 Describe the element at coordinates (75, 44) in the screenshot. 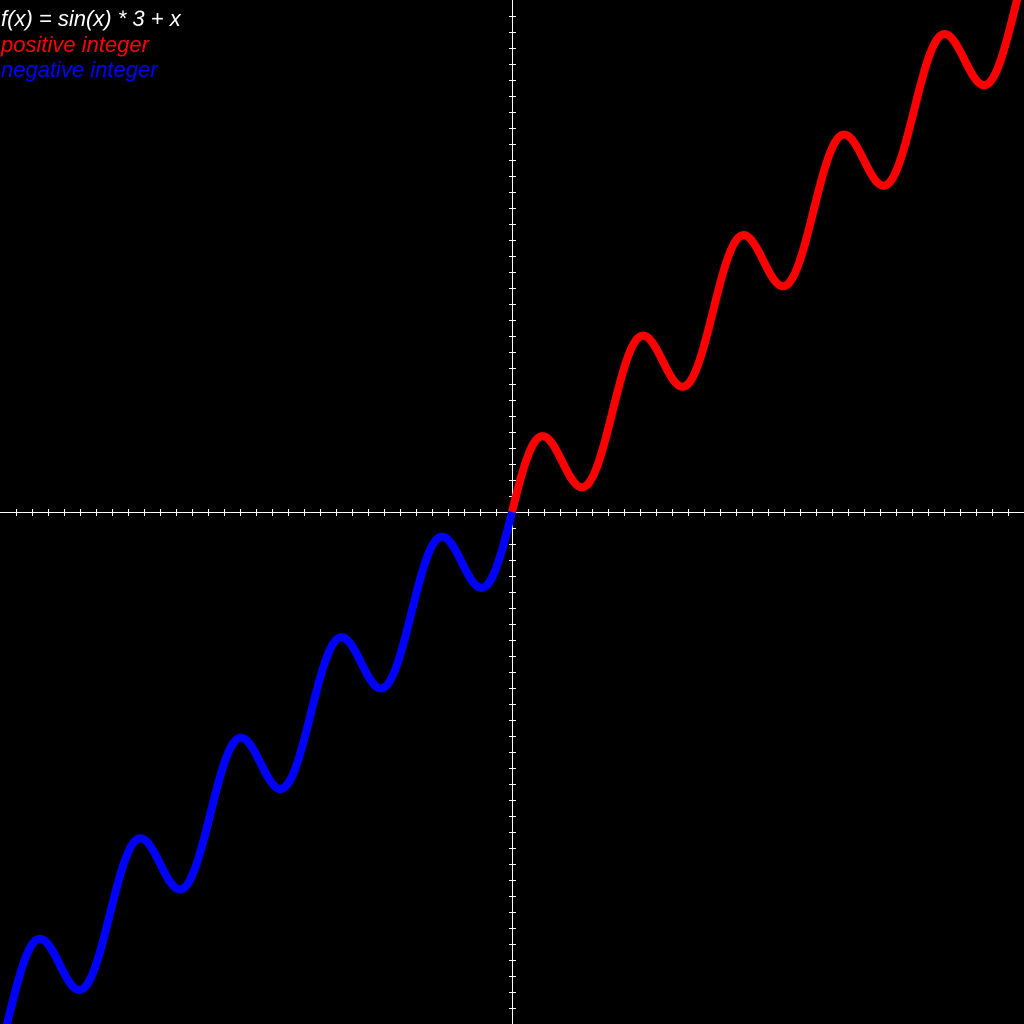

I see `legend-entry-positive: positive integer` at that location.